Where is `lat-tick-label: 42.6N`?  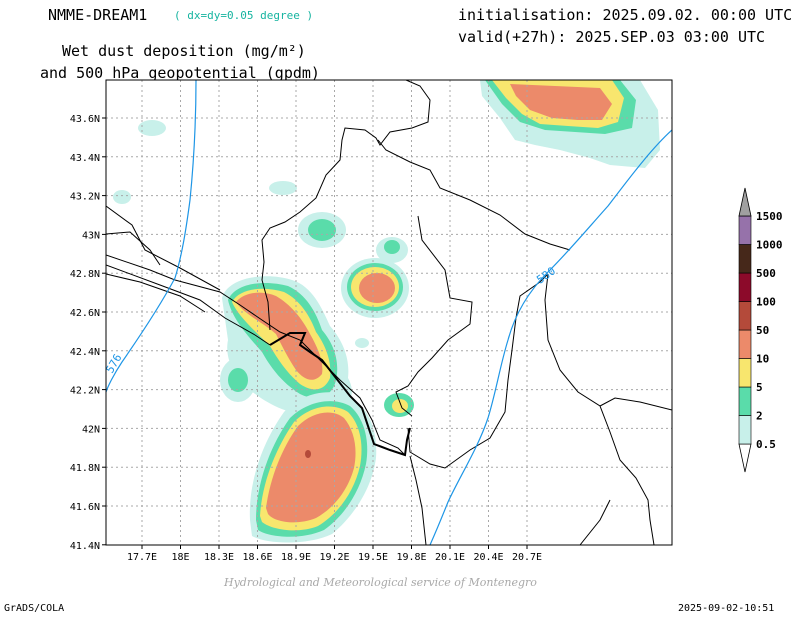
lat-tick-label: 42.6N is located at coordinates (85, 313).